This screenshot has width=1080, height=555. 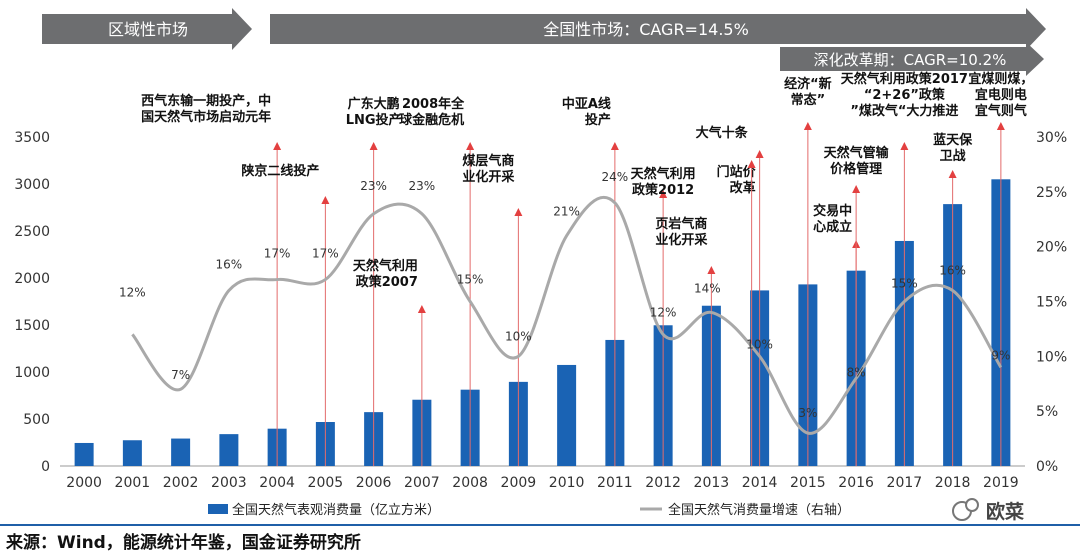 I want to click on annotation-text: 经济“新常态”, so click(x=808, y=92).